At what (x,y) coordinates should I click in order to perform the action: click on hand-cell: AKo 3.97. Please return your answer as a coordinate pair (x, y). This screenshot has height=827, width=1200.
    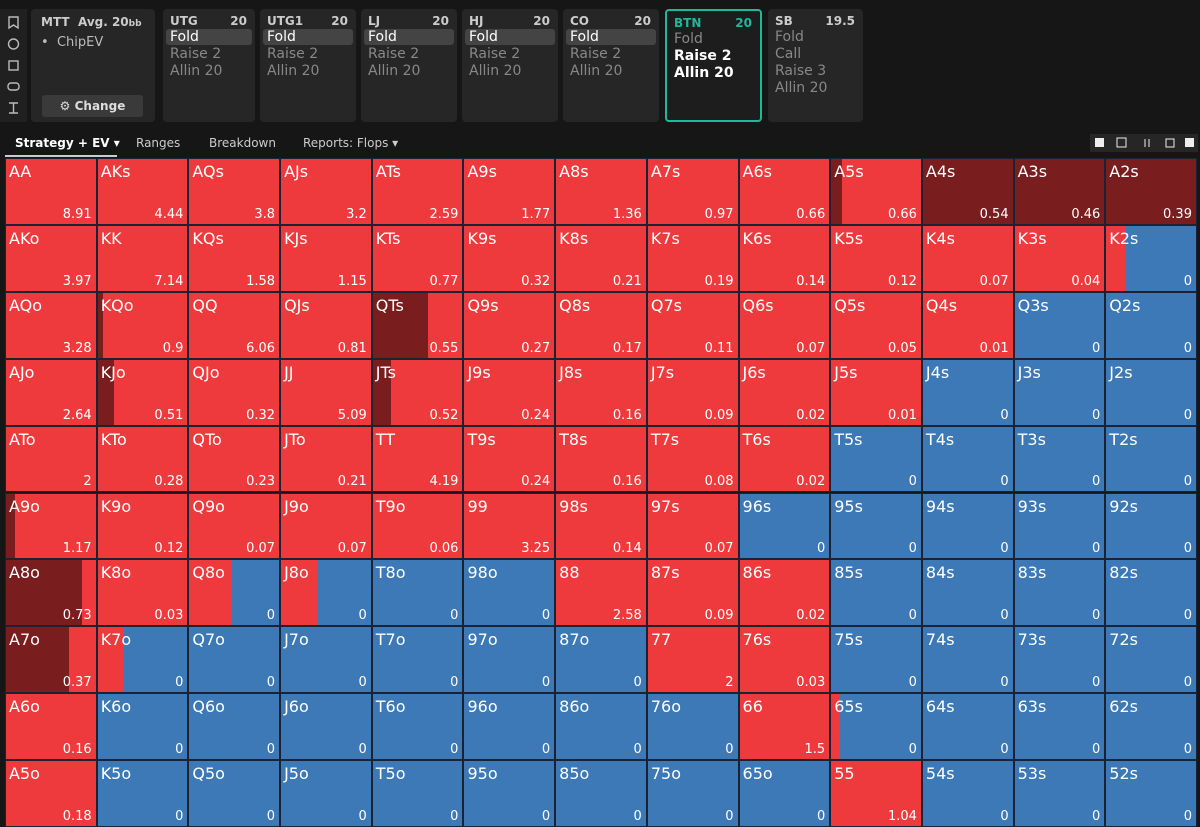
    Looking at the image, I should click on (51, 258).